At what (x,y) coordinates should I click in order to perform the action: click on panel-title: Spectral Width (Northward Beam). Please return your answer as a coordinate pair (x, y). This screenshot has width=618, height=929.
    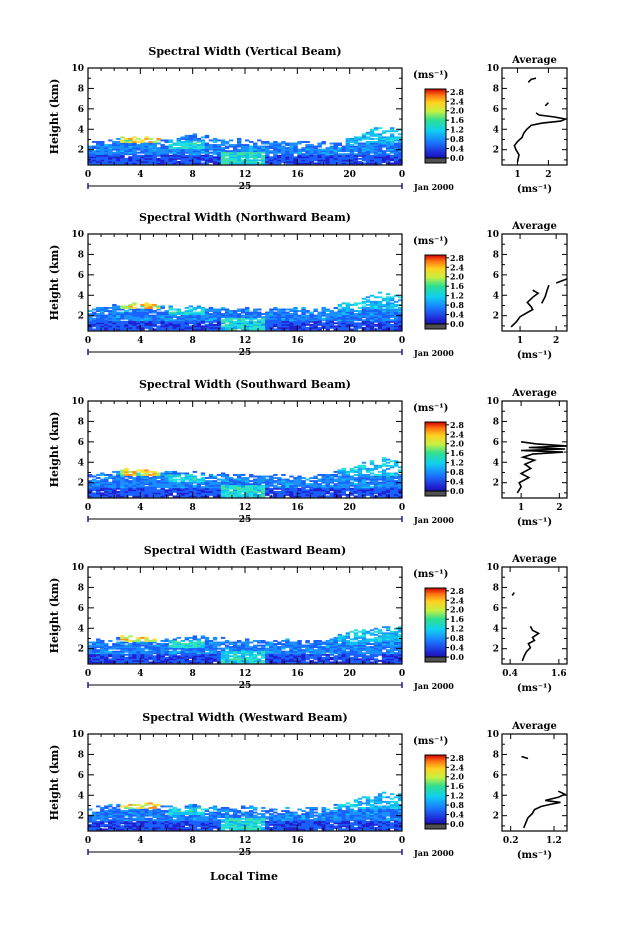
    Looking at the image, I should click on (245, 217).